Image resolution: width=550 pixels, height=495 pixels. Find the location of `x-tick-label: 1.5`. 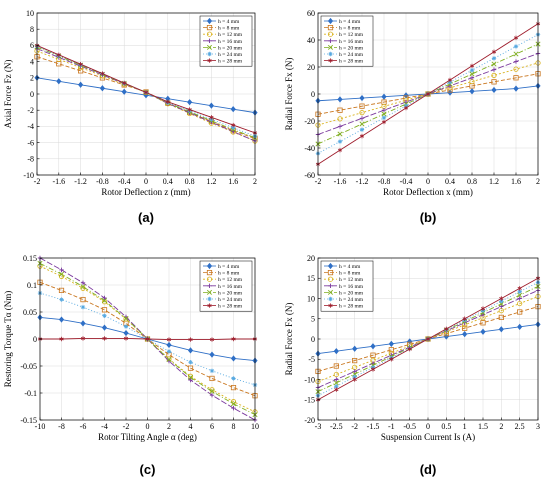

x-tick-label: 1.5 is located at coordinates (483, 426).